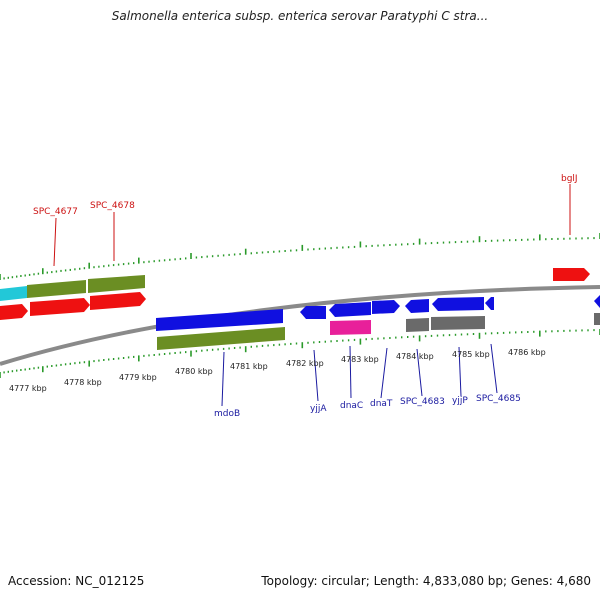  Describe the element at coordinates (249, 366) in the screenshot. I see `kbp-label: 4781 kbp` at that location.